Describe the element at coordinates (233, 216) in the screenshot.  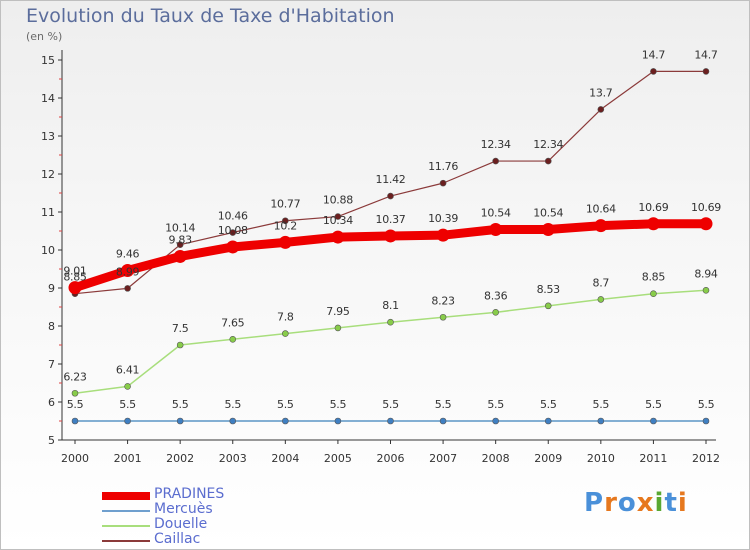
I see `data-label: 10.46` at that location.